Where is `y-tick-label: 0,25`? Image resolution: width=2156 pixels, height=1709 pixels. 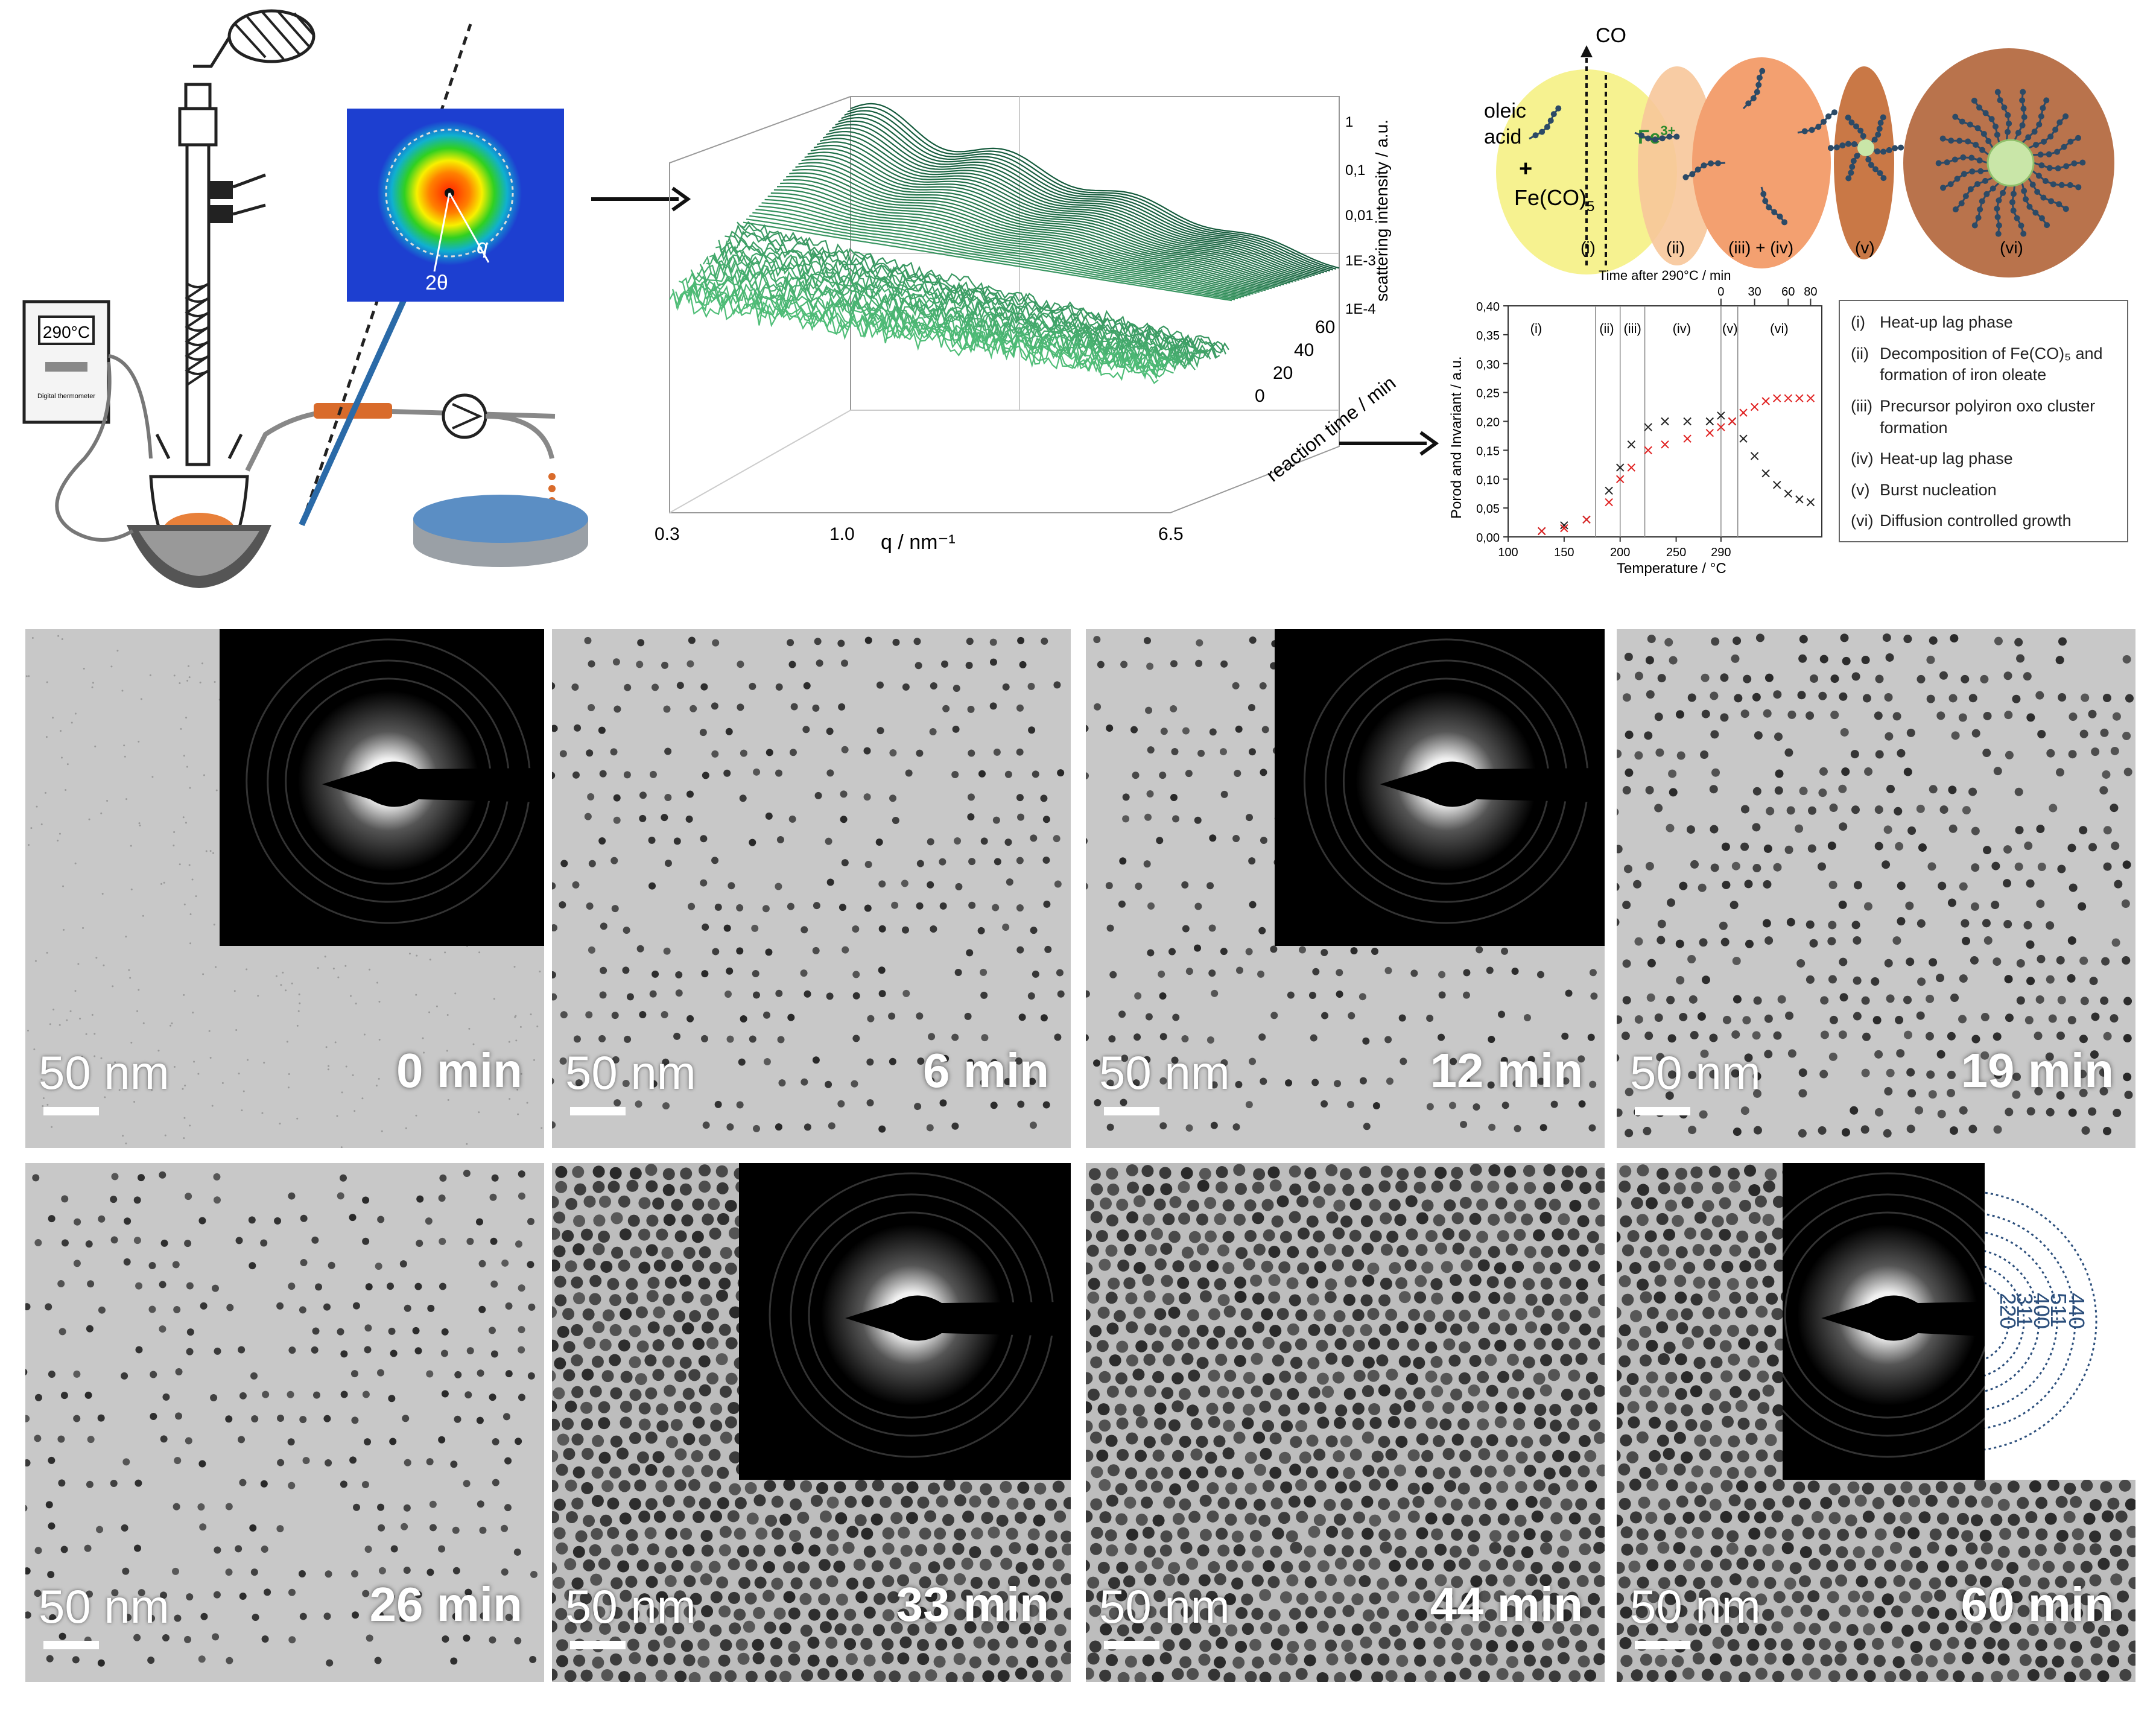 y-tick-label: 0,25 is located at coordinates (1488, 394).